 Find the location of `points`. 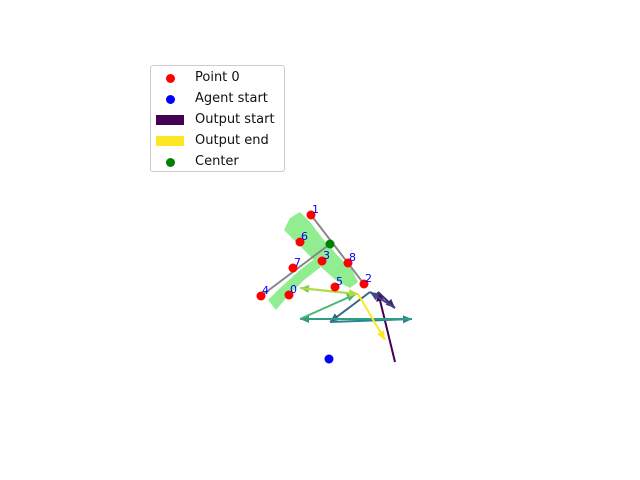

points is located at coordinates (312, 287).